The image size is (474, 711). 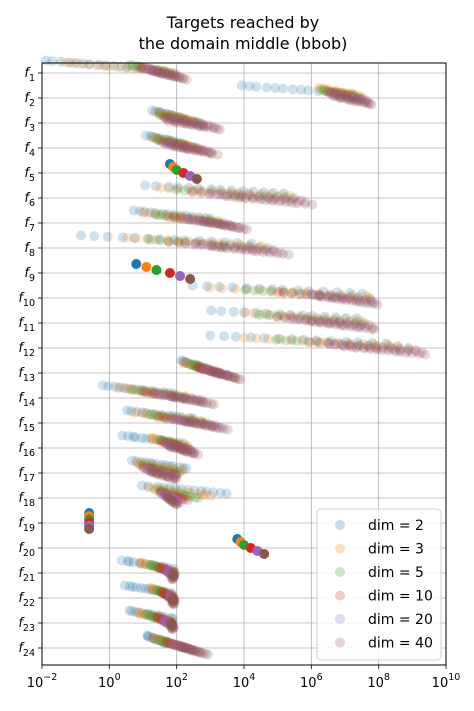 I want to click on y-tick-label-f10: f10, so click(x=26, y=300).